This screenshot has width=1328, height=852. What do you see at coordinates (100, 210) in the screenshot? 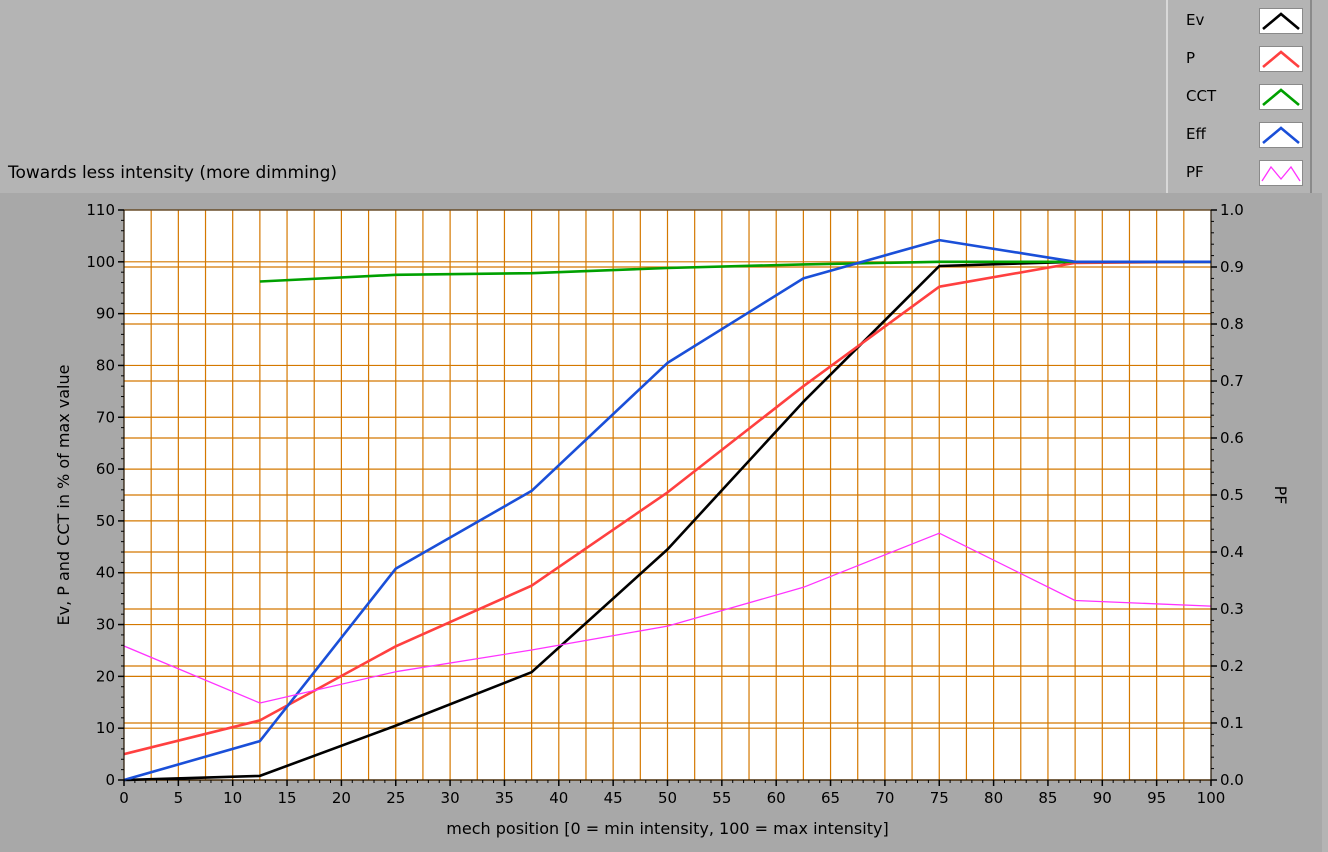
I see `y-tick-label: 110` at bounding box center [100, 210].